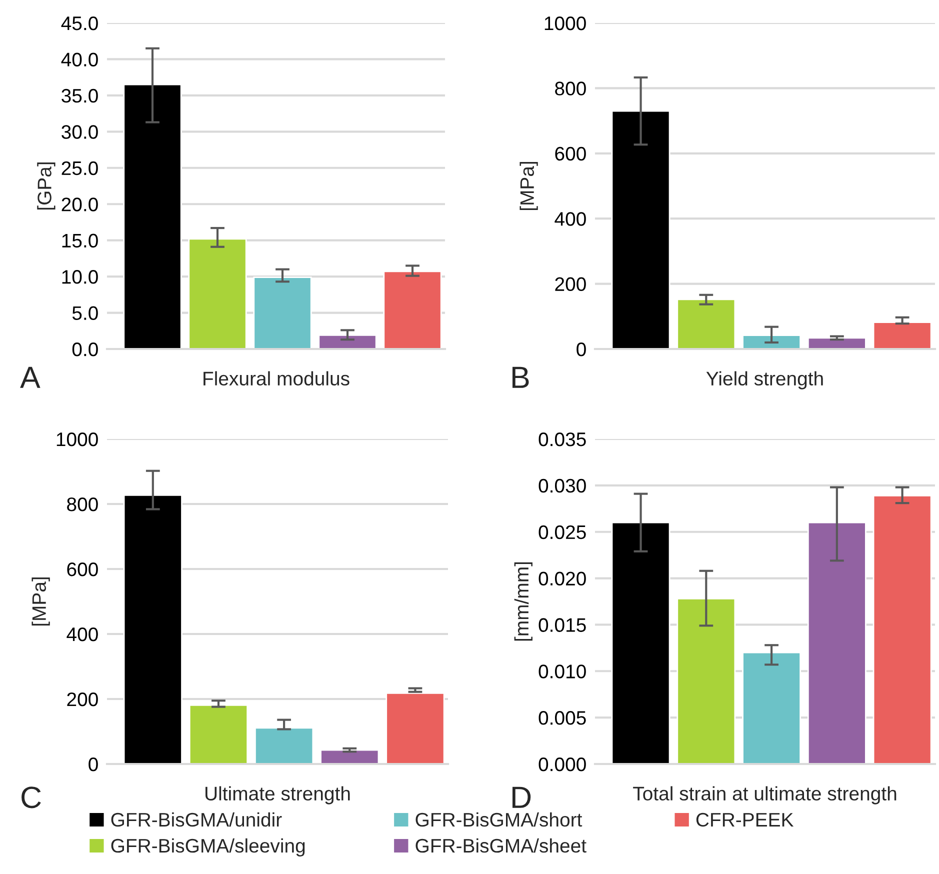  What do you see at coordinates (85, 349) in the screenshot?
I see `y-tick-label: 0.0` at bounding box center [85, 349].